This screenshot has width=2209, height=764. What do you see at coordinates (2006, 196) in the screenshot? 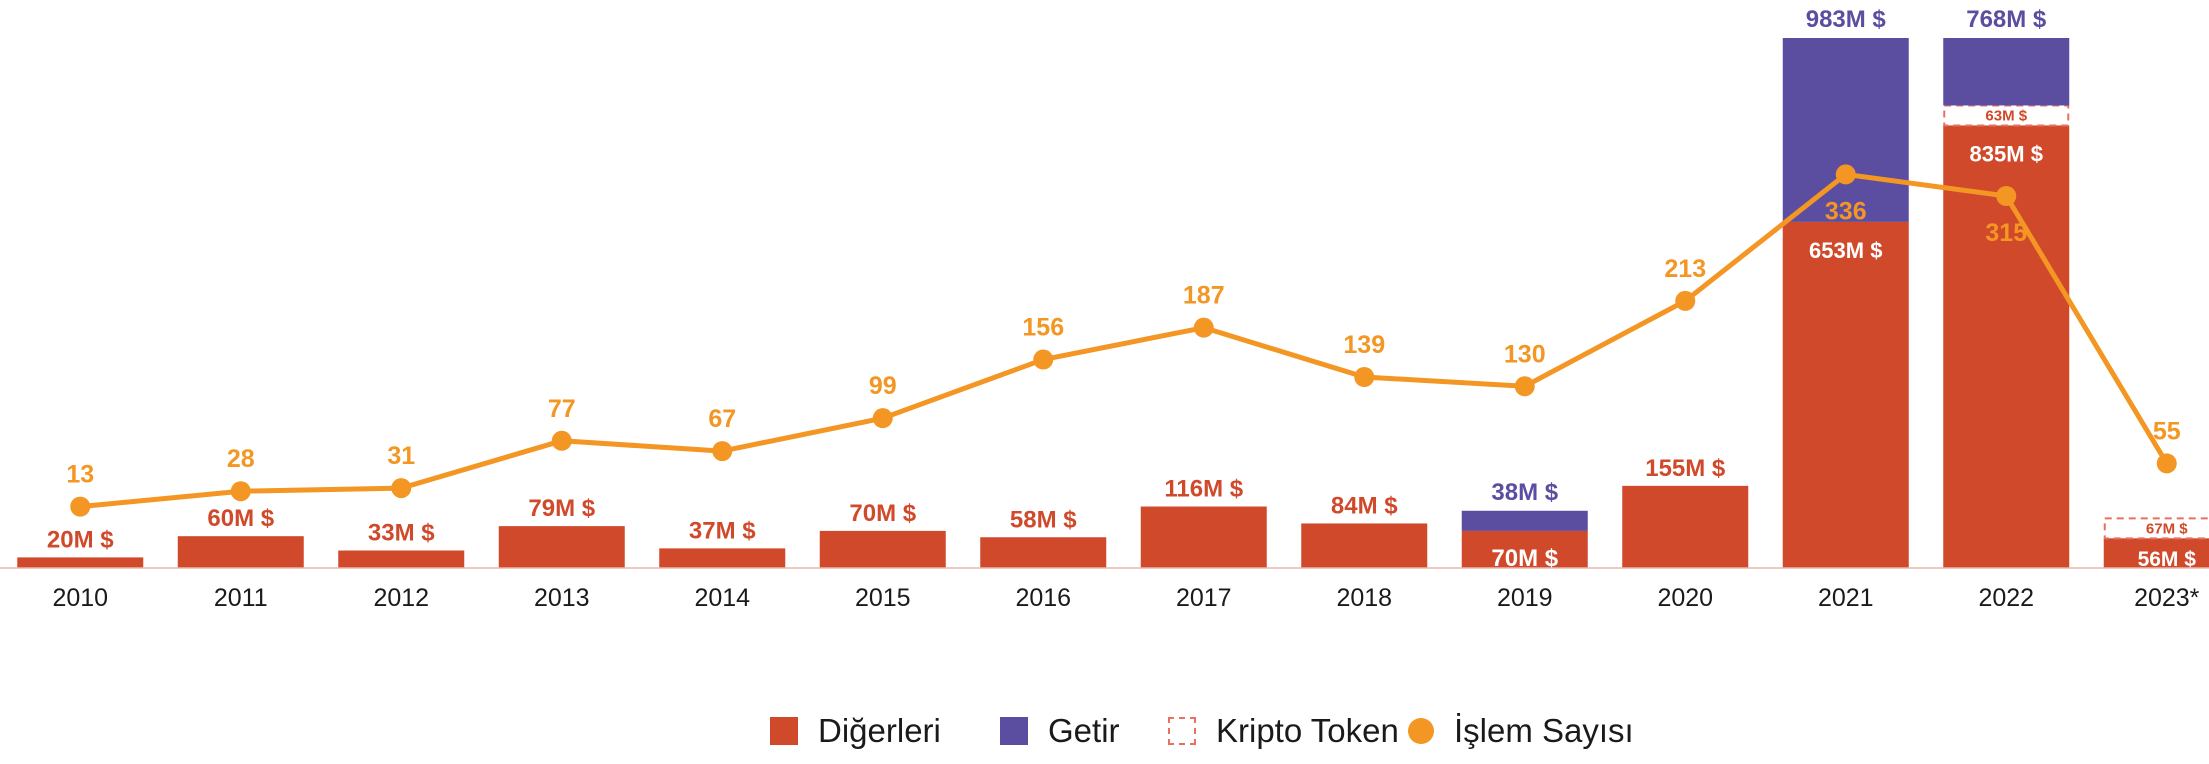
I see `count-point-2022` at bounding box center [2006, 196].